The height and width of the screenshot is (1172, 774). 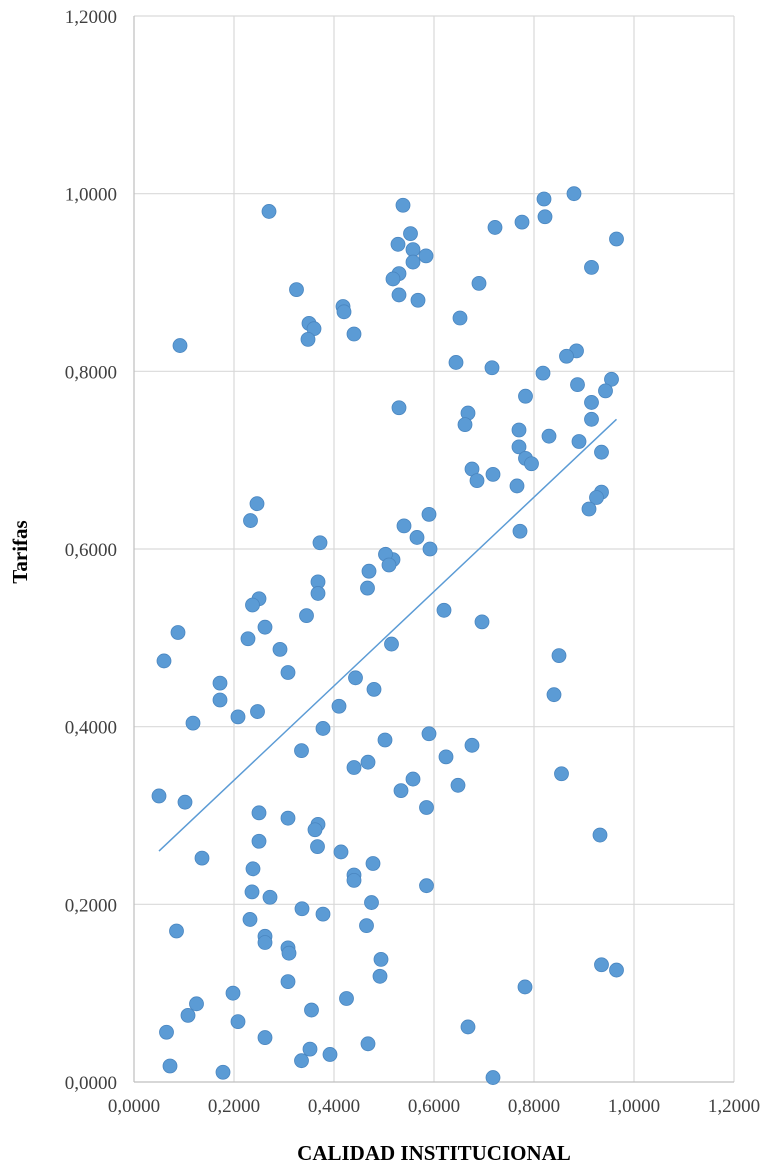 What do you see at coordinates (91, 1083) in the screenshot?
I see `y-tick-label: 0,0000` at bounding box center [91, 1083].